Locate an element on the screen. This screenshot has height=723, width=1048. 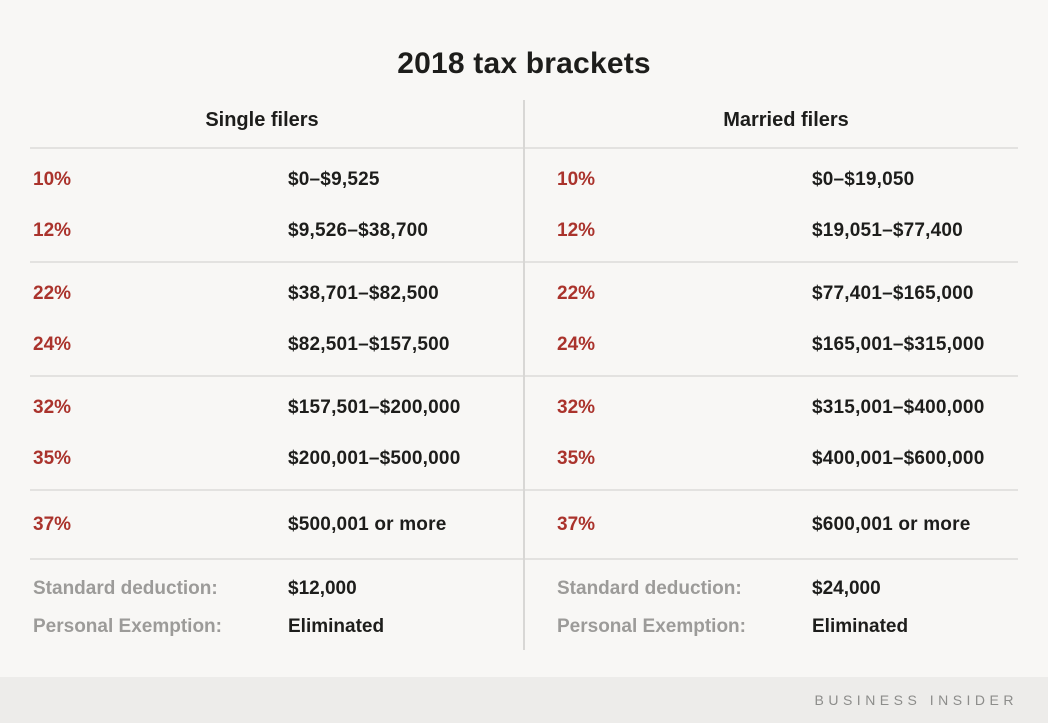
income-range: $165,001–$315,000 is located at coordinates (898, 344).